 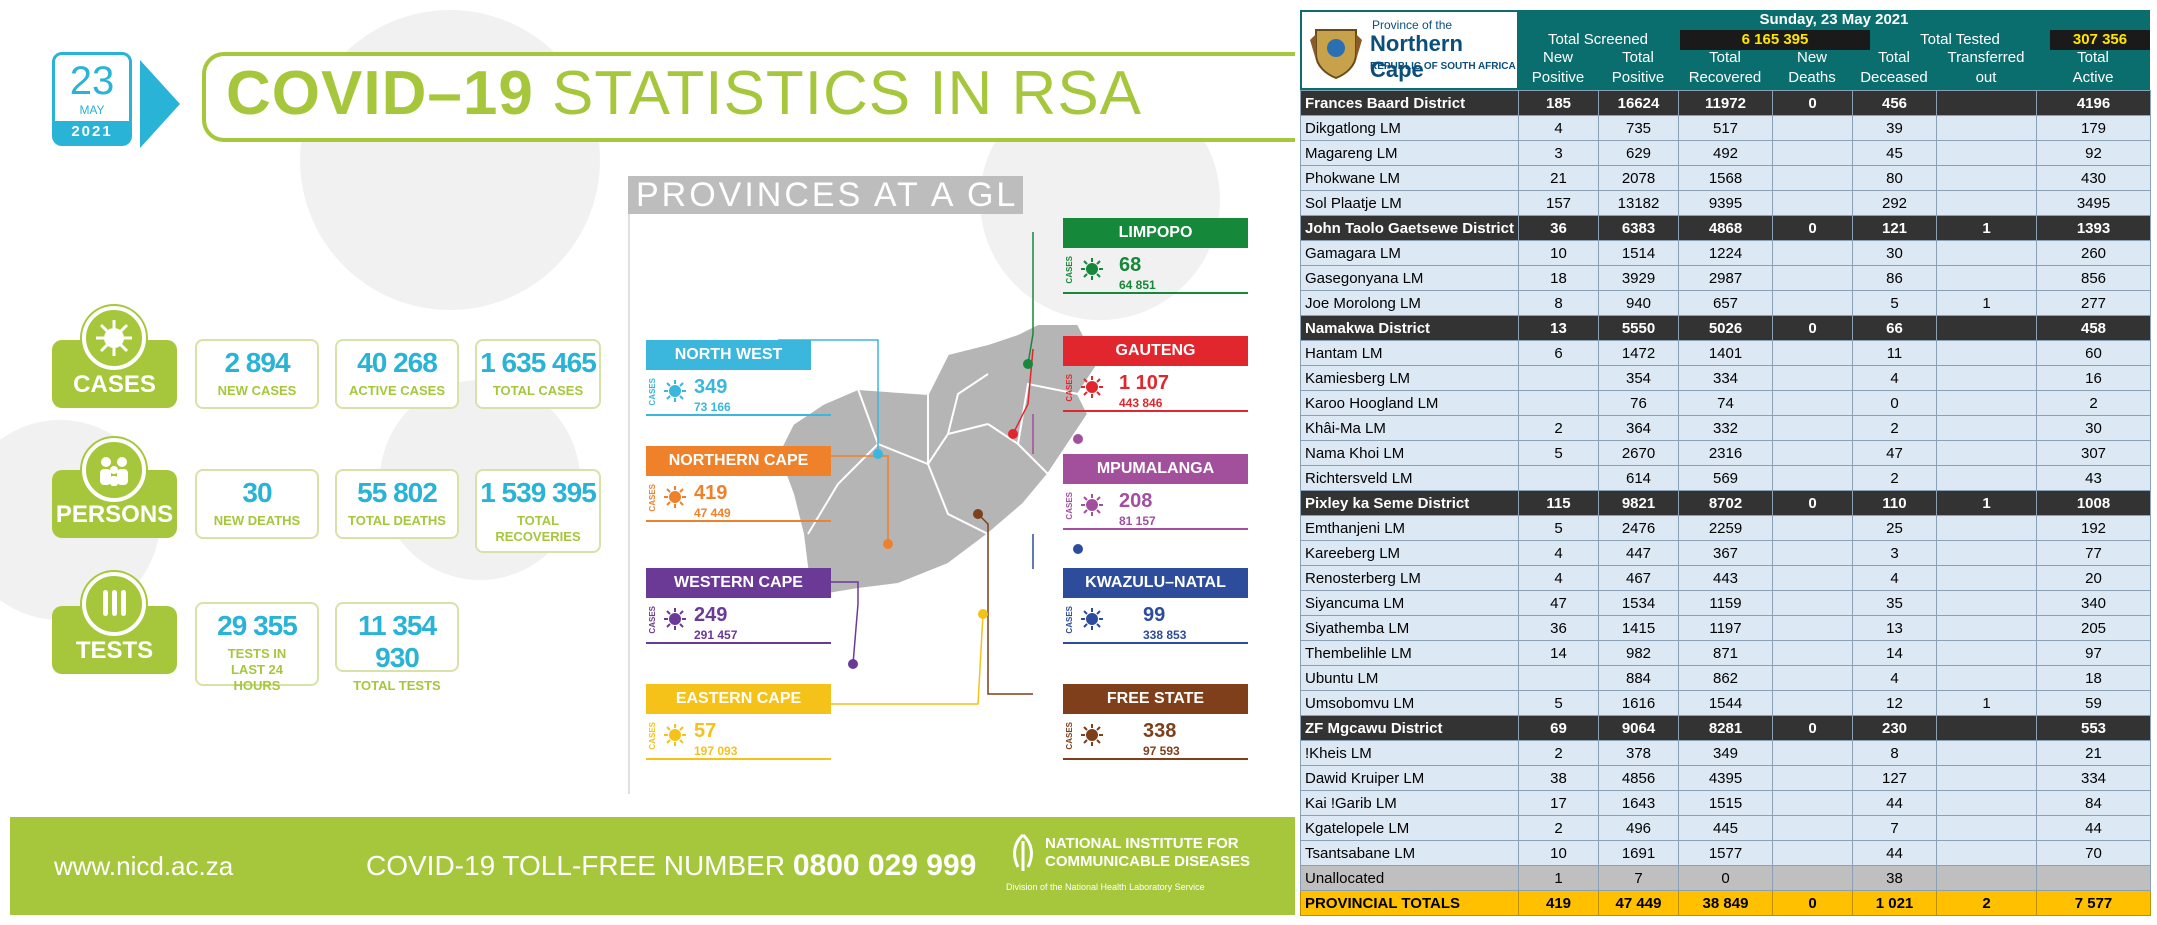 I want to click on row-name-cell: Kamiesberg LM, so click(x=1409, y=378).